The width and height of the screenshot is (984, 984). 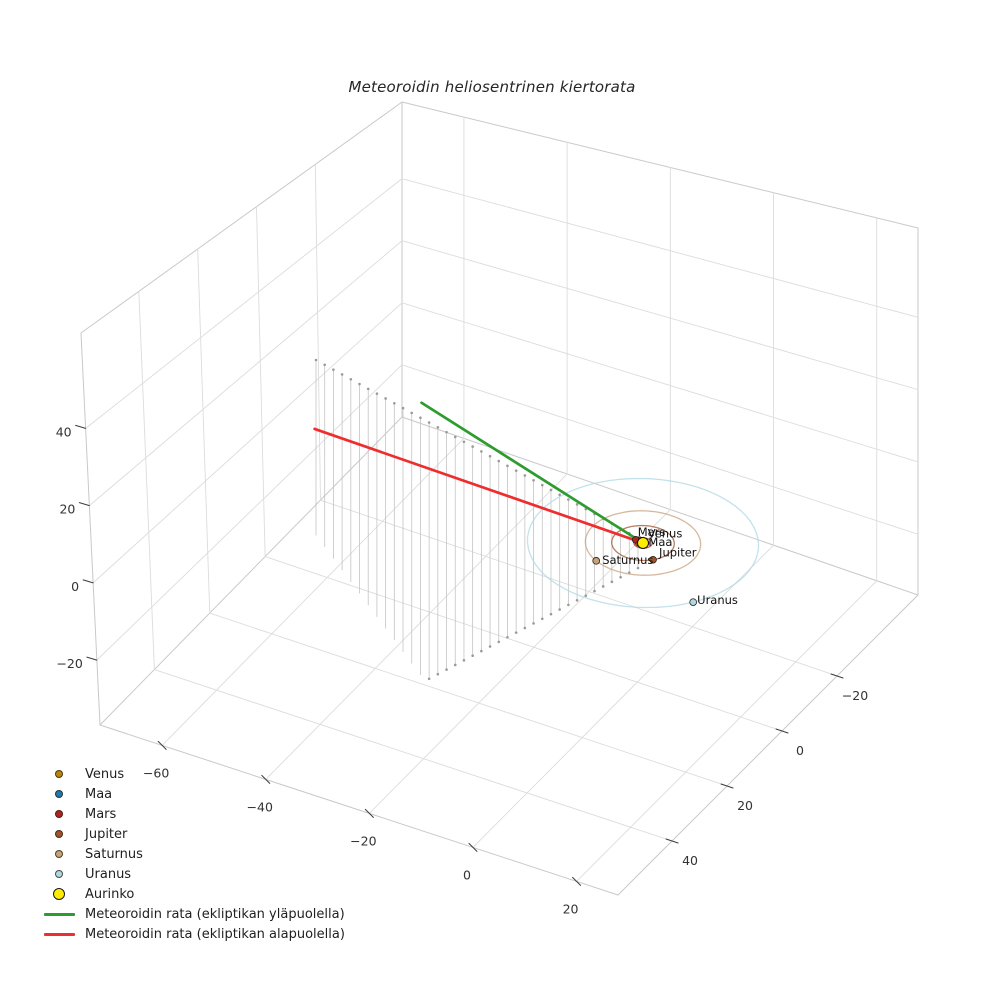 I want to click on trajectory-below-ecliptic, so click(x=479, y=486).